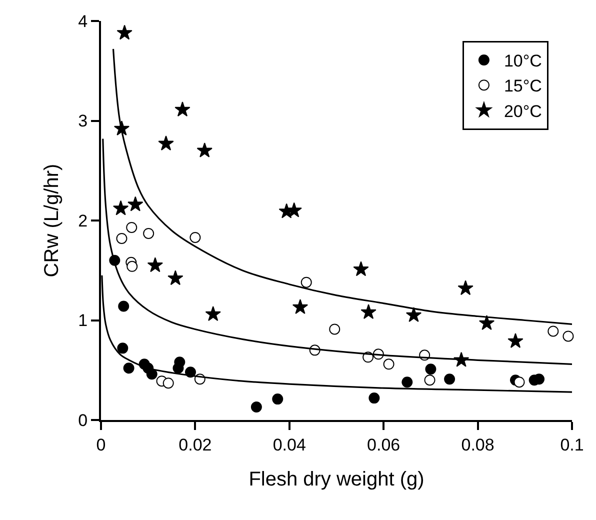 This screenshot has width=596, height=520. I want to click on y-tick-label: 2, so click(83, 220).